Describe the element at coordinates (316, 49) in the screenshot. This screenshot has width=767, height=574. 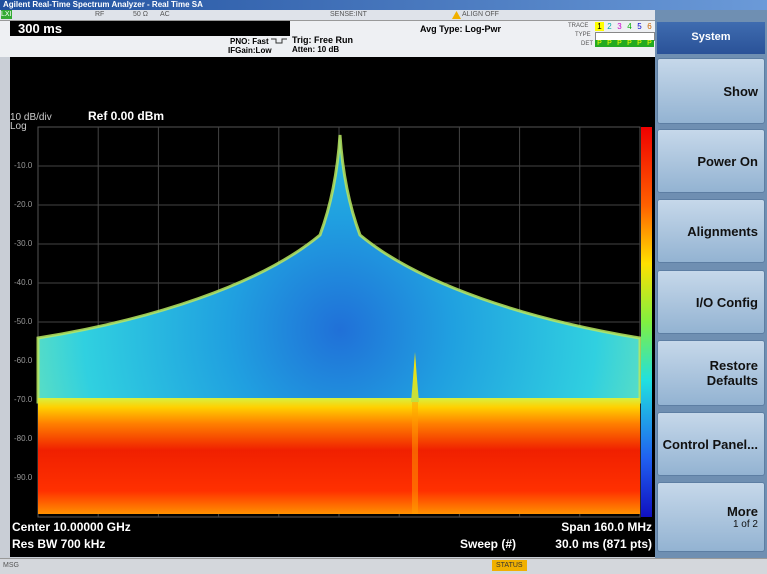
I see `attenuation: Atten: 10 dB` at that location.